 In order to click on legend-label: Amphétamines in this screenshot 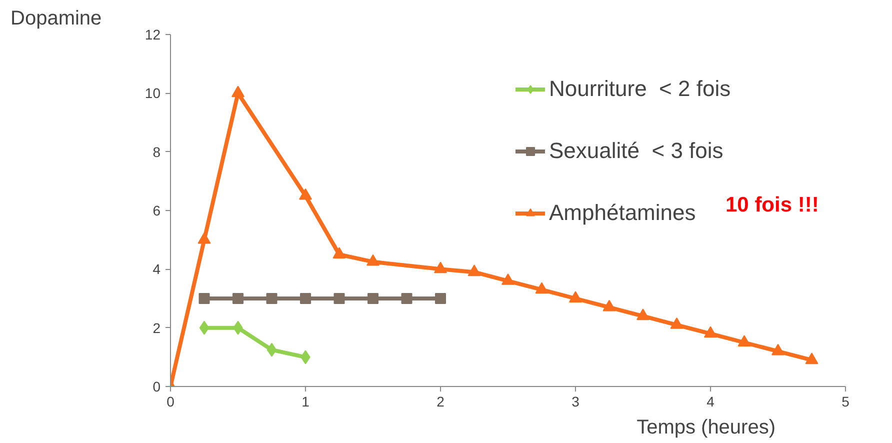, I will do `click(622, 213)`.